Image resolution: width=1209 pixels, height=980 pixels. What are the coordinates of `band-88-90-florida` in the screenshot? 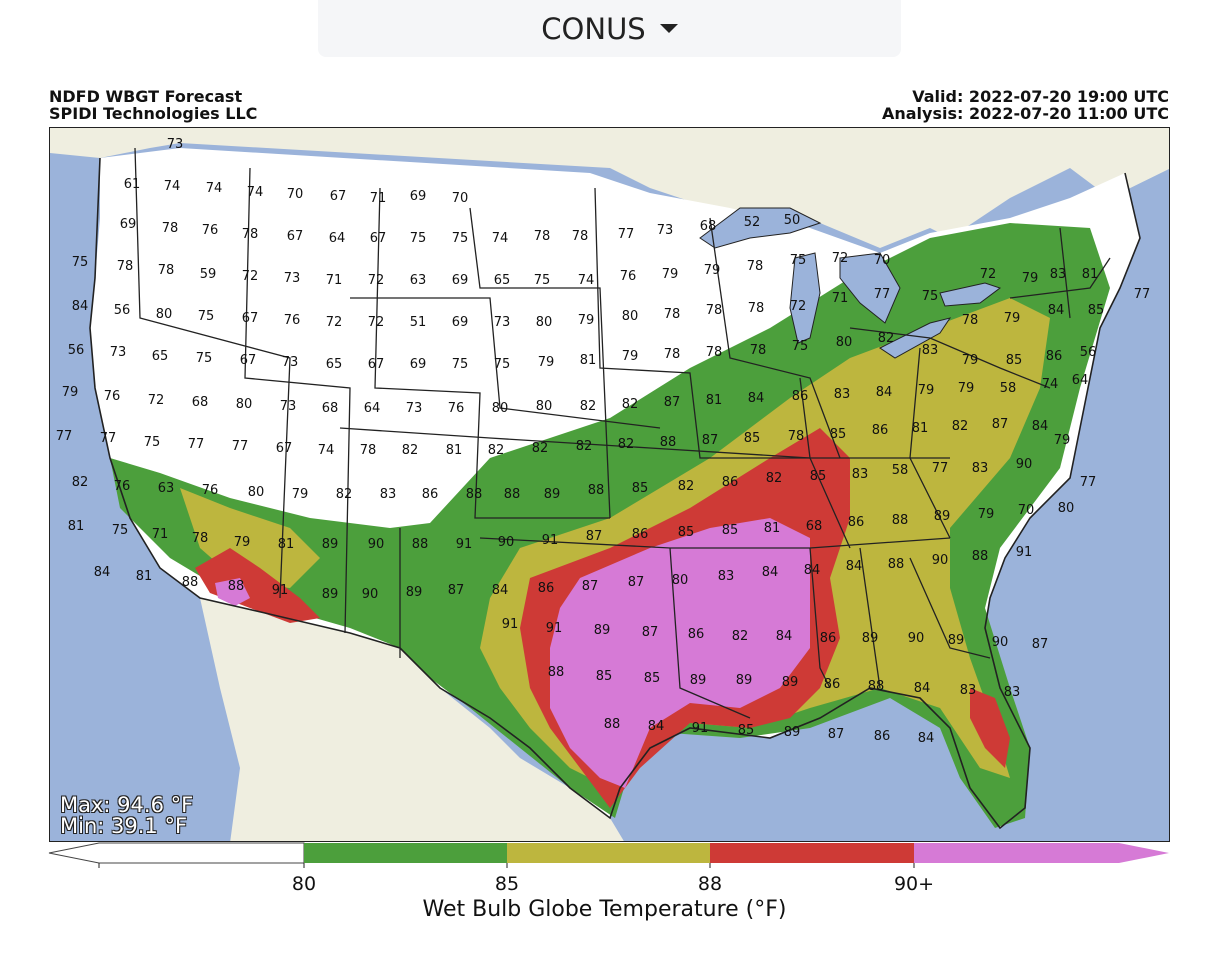 It's located at (990, 728).